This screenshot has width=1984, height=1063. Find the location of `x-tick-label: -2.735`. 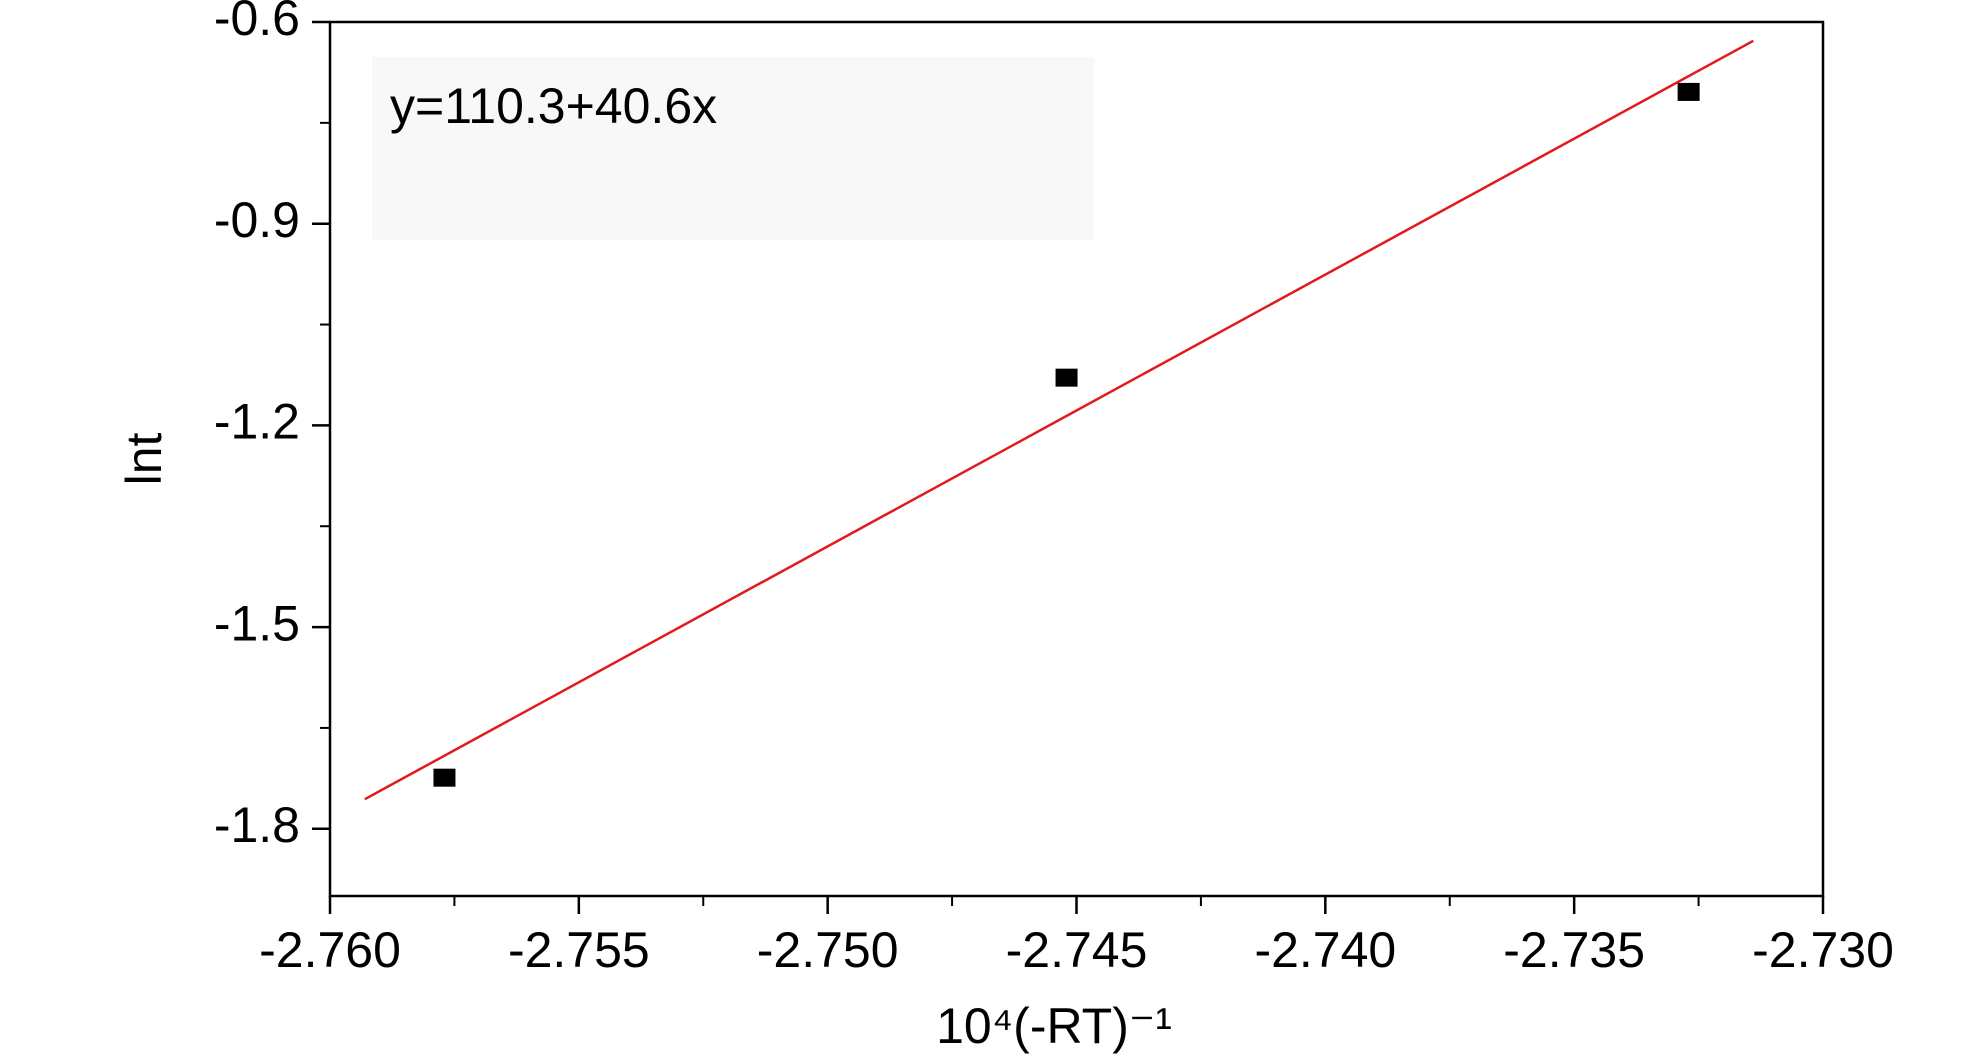

x-tick-label: -2.735 is located at coordinates (1574, 950).